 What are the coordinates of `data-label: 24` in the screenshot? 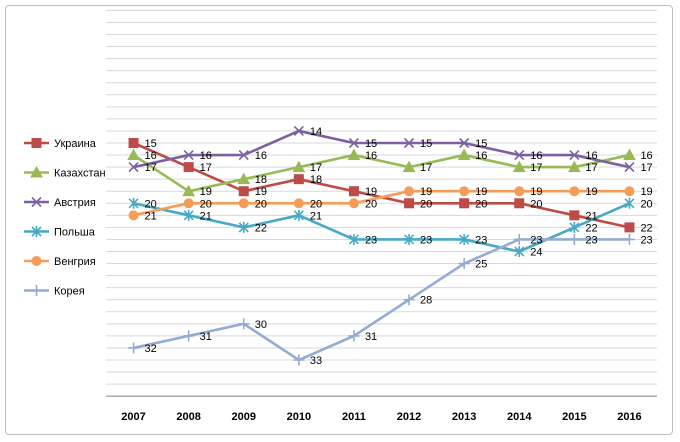 It's located at (536, 253).